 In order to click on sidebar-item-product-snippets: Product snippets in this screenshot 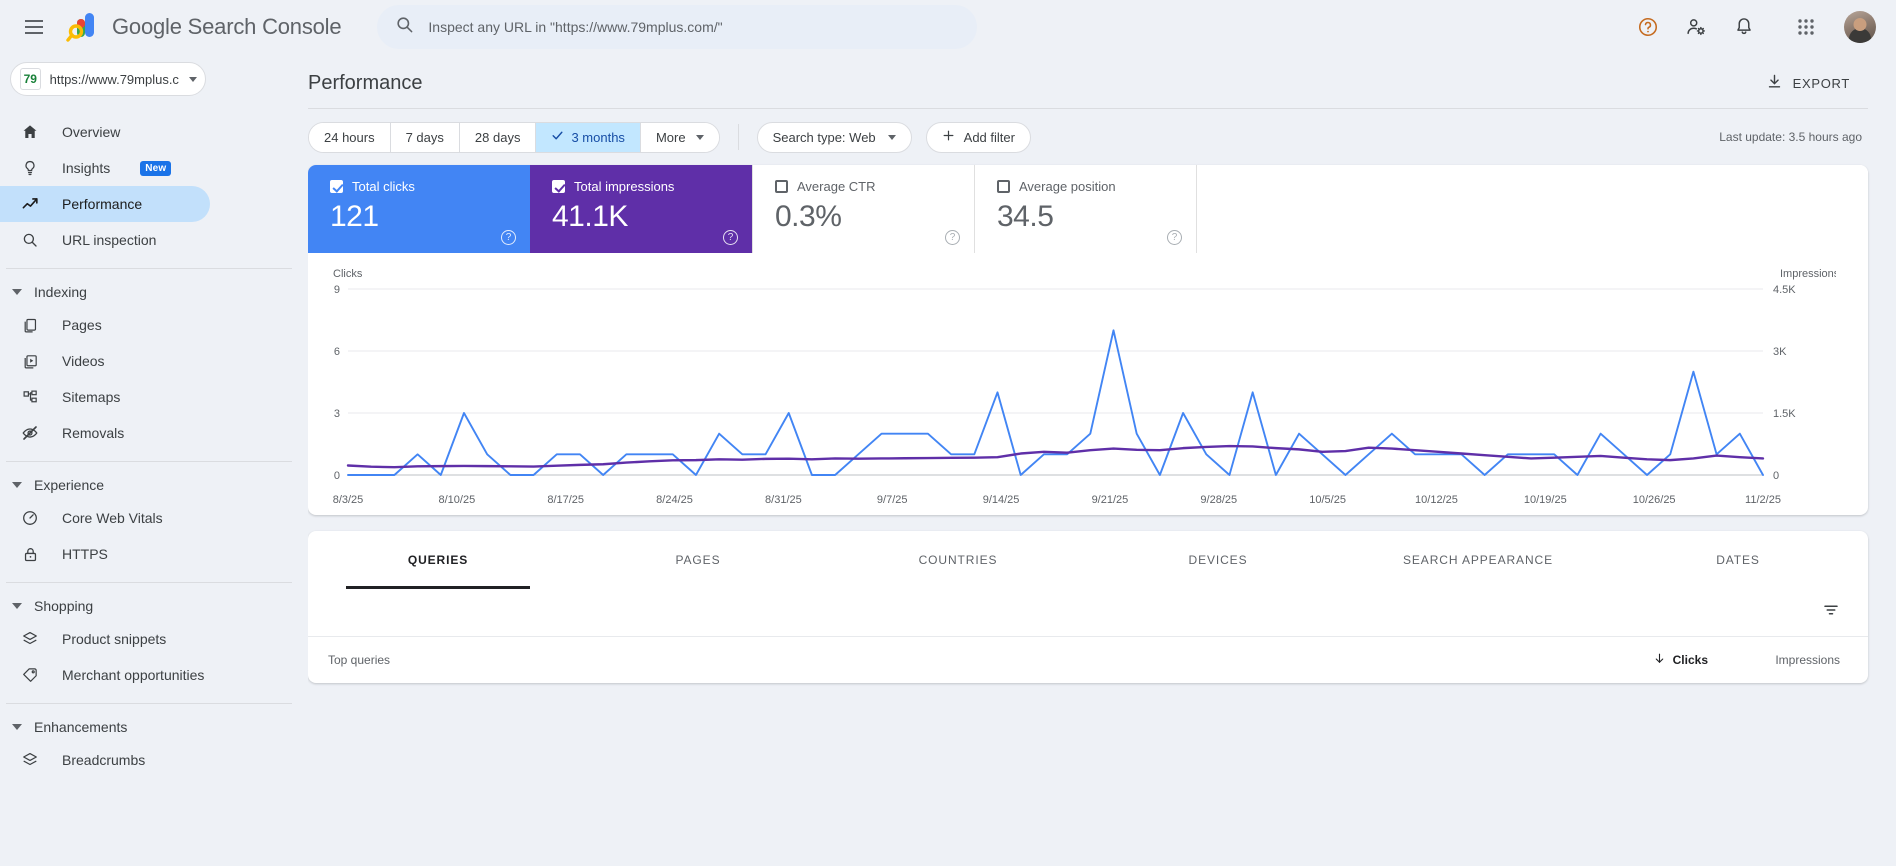, I will do `click(105, 639)`.